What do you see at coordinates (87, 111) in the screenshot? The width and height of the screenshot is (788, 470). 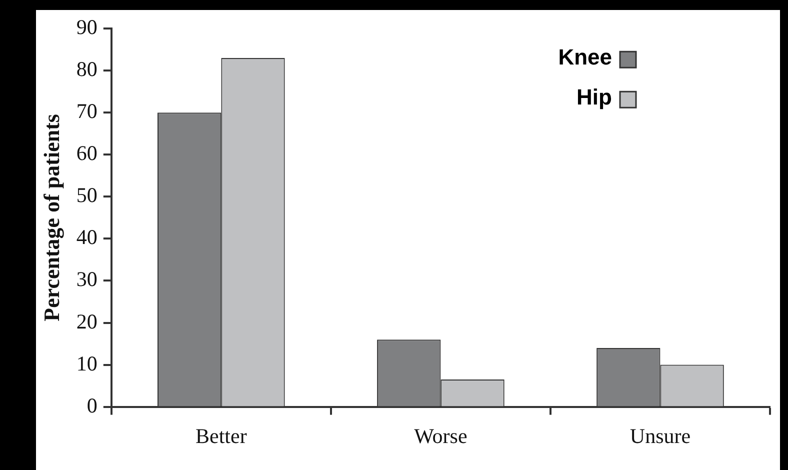 I see `y-tick-label: 70` at bounding box center [87, 111].